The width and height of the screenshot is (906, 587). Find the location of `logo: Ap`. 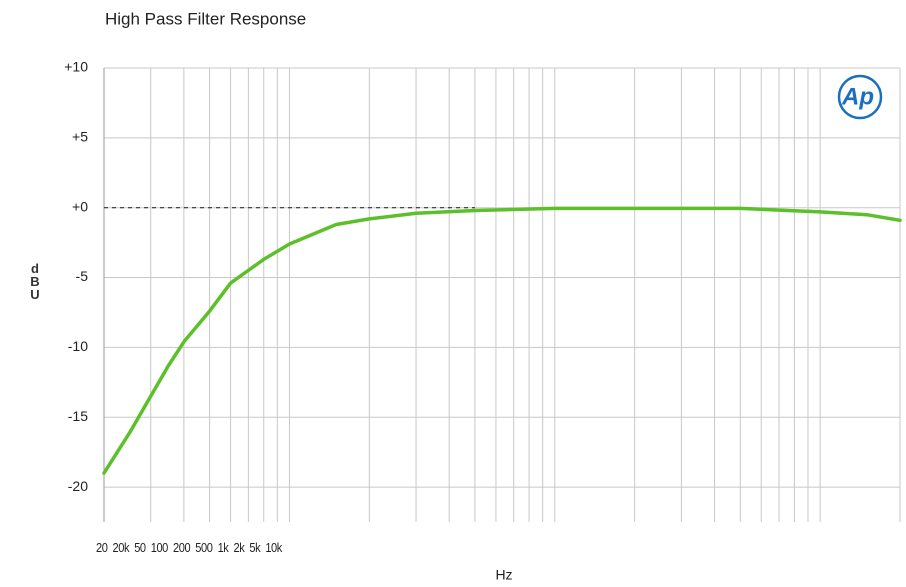

logo: Ap is located at coordinates (857, 96).